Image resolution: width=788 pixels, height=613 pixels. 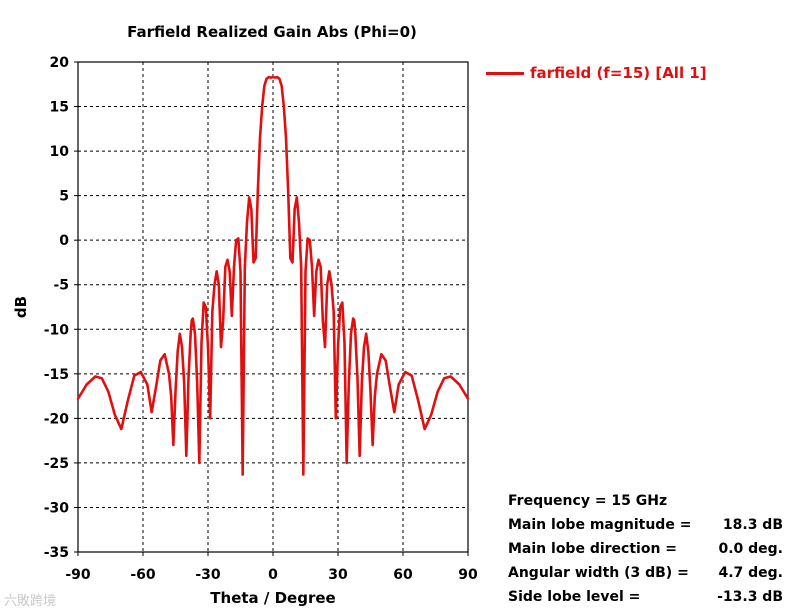 What do you see at coordinates (59, 108) in the screenshot?
I see `y-tick-label: 15` at bounding box center [59, 108].